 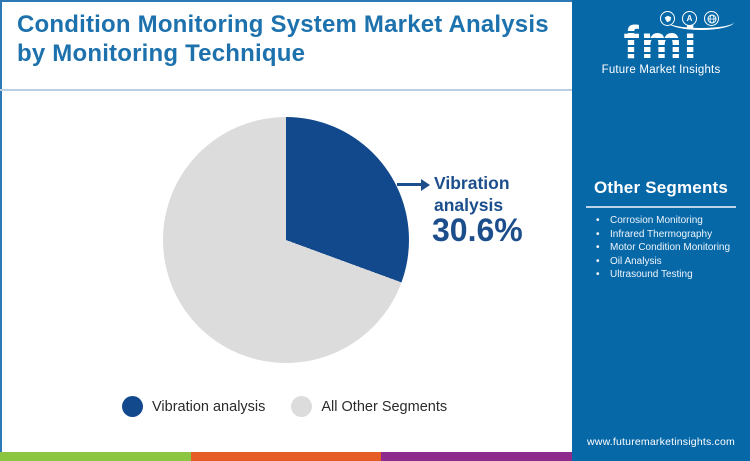 I want to click on footer-bar, so click(x=286, y=456).